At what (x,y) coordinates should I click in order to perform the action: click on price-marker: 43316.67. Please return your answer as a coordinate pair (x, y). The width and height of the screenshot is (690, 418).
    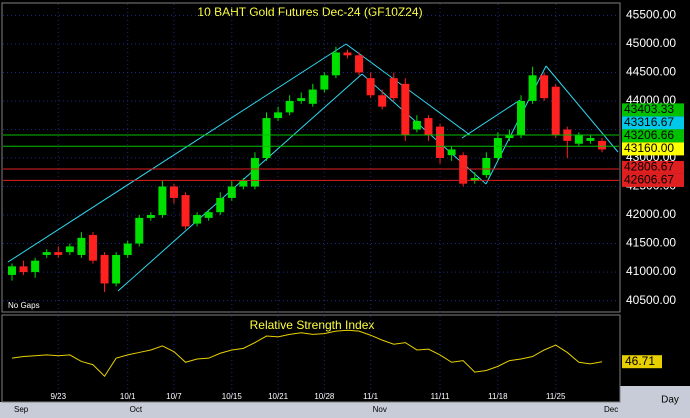
    Looking at the image, I should click on (649, 122).